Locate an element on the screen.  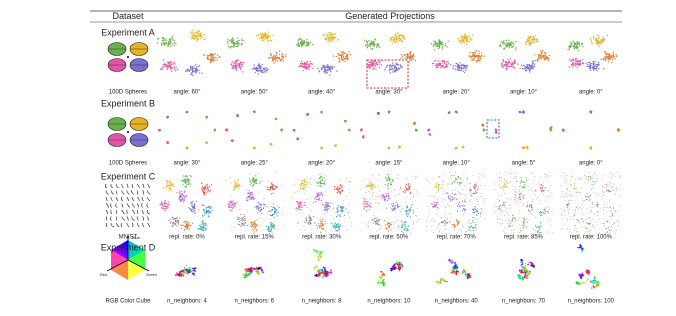
header-dataset: Dataset is located at coordinates (128, 16).